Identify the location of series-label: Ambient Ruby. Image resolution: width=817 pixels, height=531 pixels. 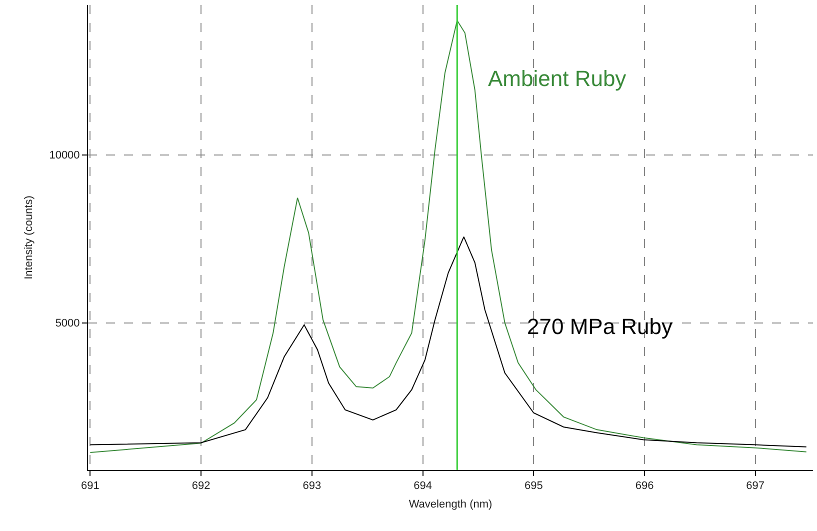
(557, 78).